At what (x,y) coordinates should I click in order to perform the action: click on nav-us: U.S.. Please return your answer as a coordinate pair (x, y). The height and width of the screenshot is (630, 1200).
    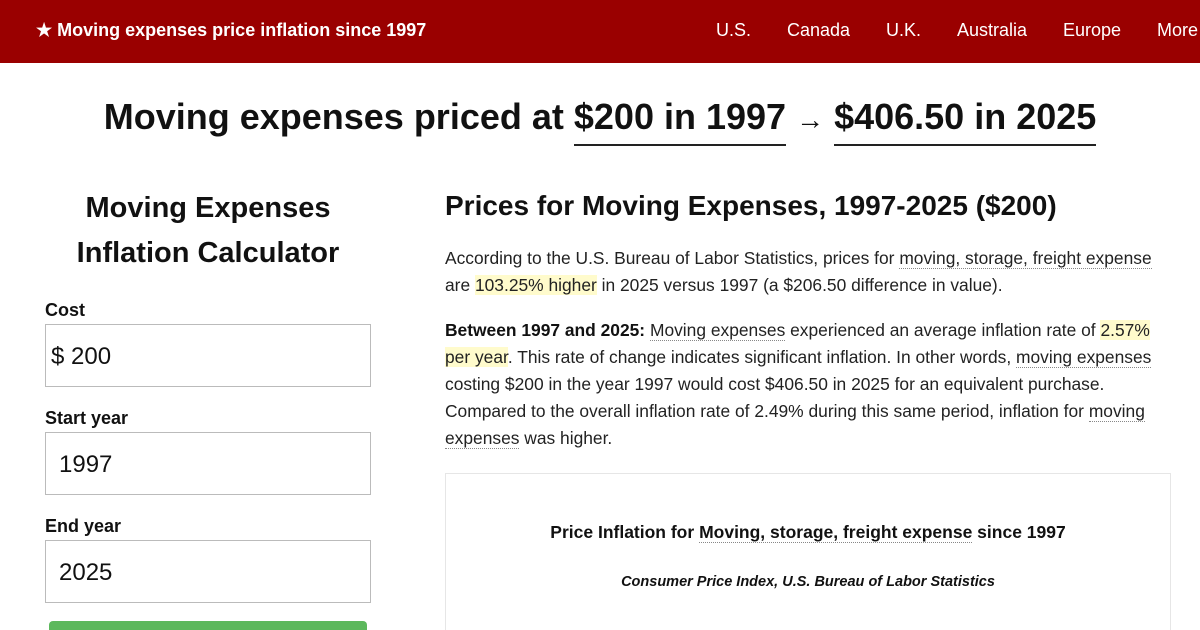
    Looking at the image, I should click on (734, 30).